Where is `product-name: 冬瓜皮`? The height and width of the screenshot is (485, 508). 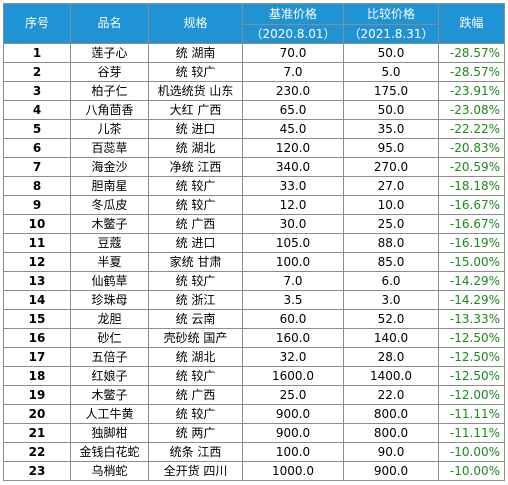 product-name: 冬瓜皮 is located at coordinates (109, 205).